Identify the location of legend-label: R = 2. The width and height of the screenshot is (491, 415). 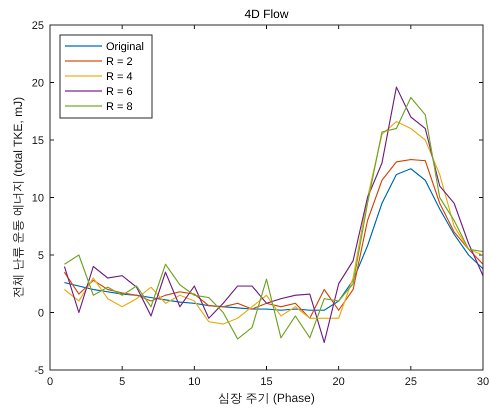
(119, 62).